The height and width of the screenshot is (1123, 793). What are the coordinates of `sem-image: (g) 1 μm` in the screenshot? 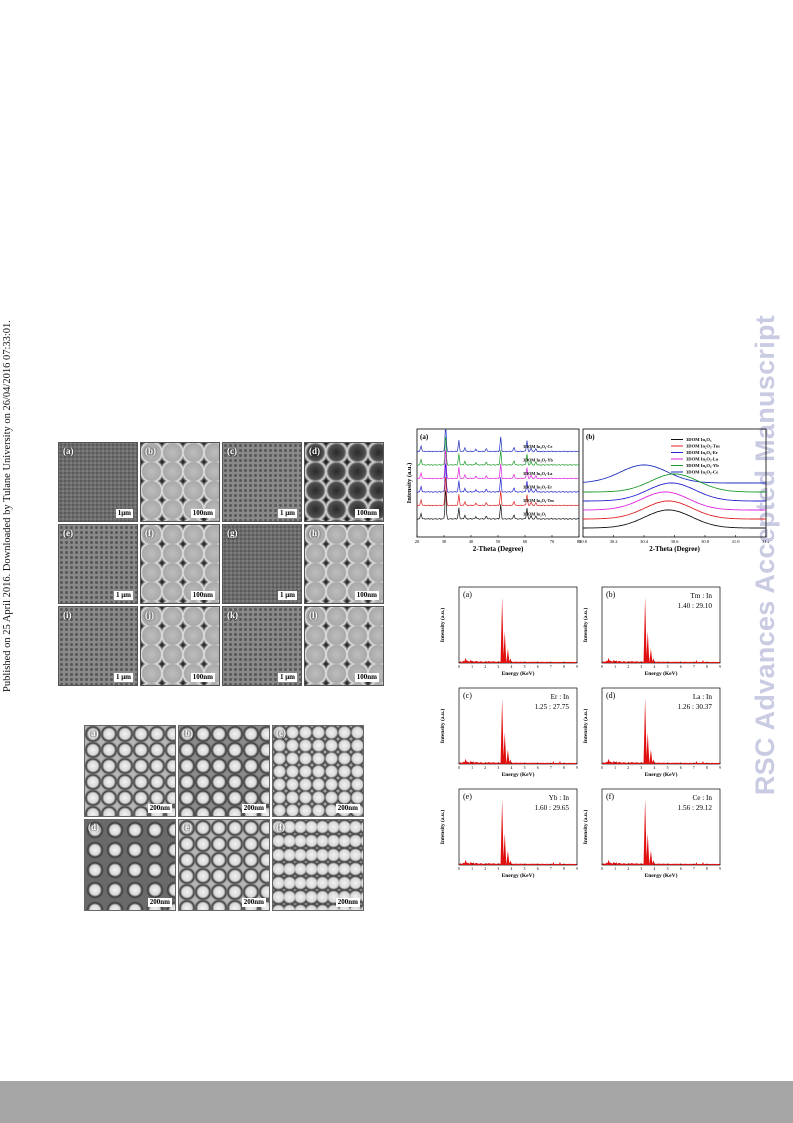 It's located at (262, 564).